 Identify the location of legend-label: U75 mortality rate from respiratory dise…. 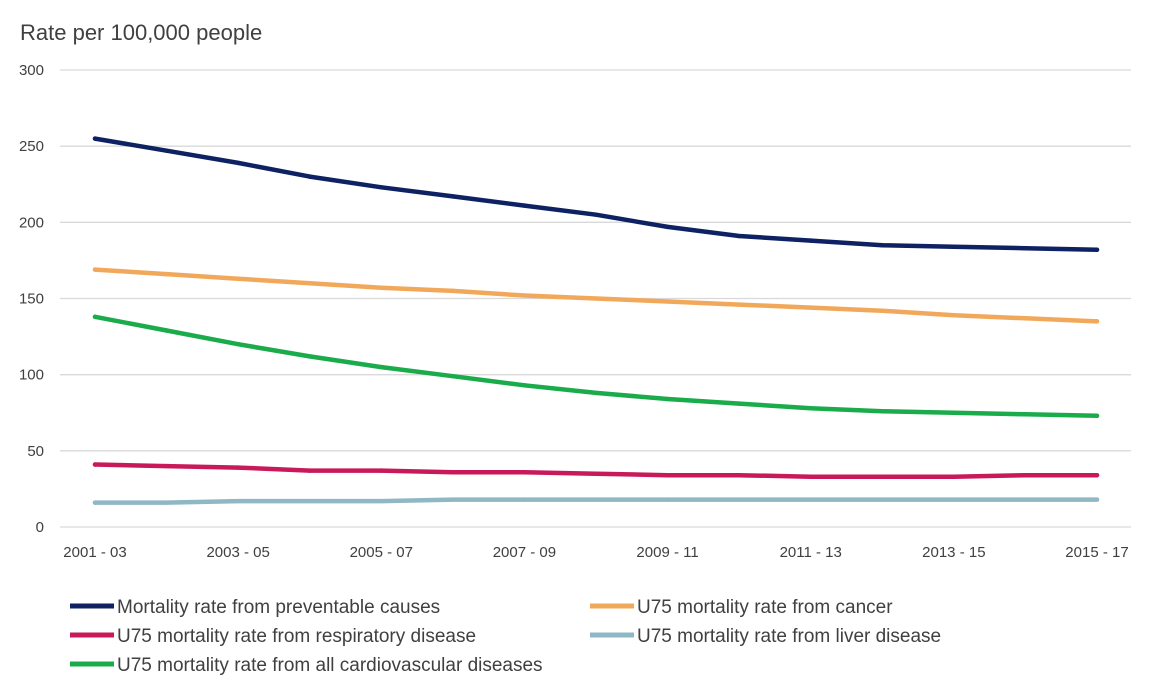
(296, 636).